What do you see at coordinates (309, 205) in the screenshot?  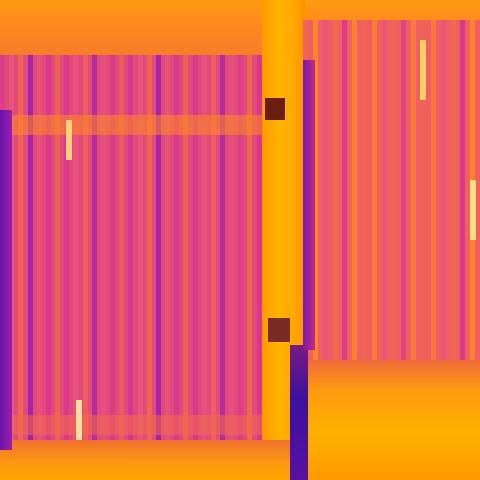 I see `right-panel-cold-edge` at bounding box center [309, 205].